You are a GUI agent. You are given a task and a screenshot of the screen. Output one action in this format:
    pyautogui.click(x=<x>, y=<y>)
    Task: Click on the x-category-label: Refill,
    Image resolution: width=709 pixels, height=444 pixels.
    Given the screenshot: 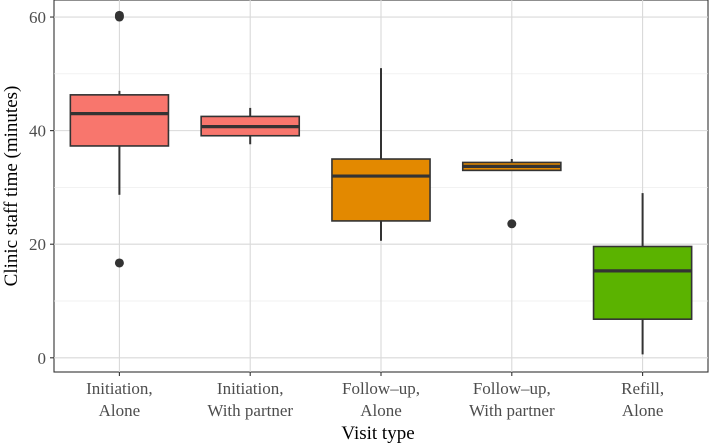 What is the action you would take?
    pyautogui.click(x=642, y=388)
    